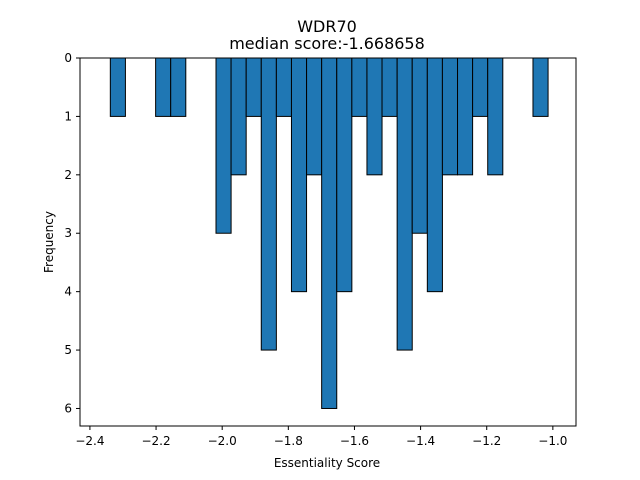 This screenshot has height=480, width=640. I want to click on y-tick-label: 3, so click(68, 233).